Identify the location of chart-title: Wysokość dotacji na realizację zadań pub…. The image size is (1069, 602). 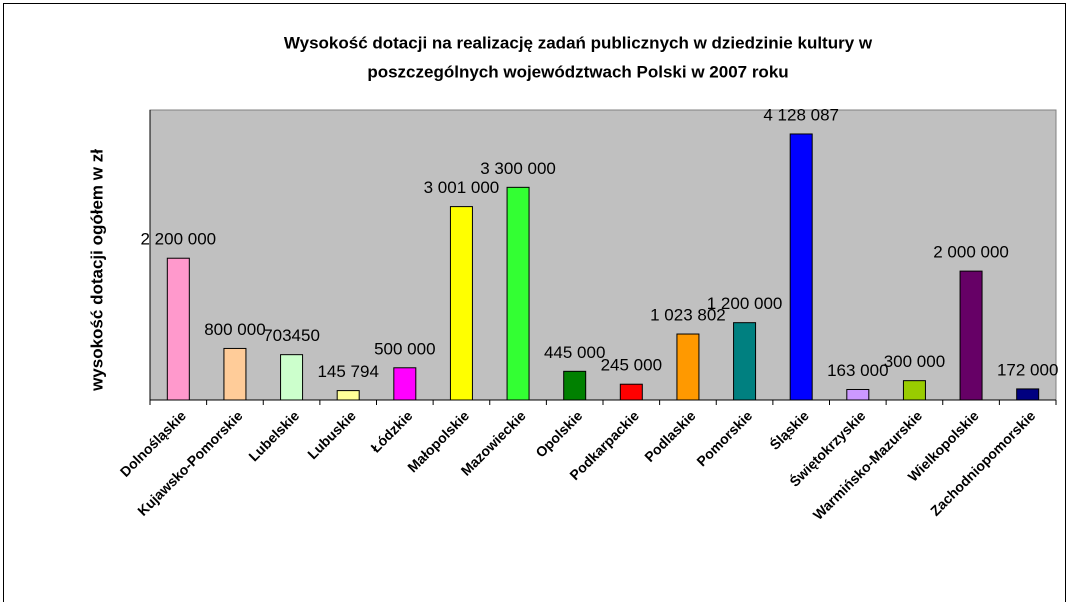
(578, 42).